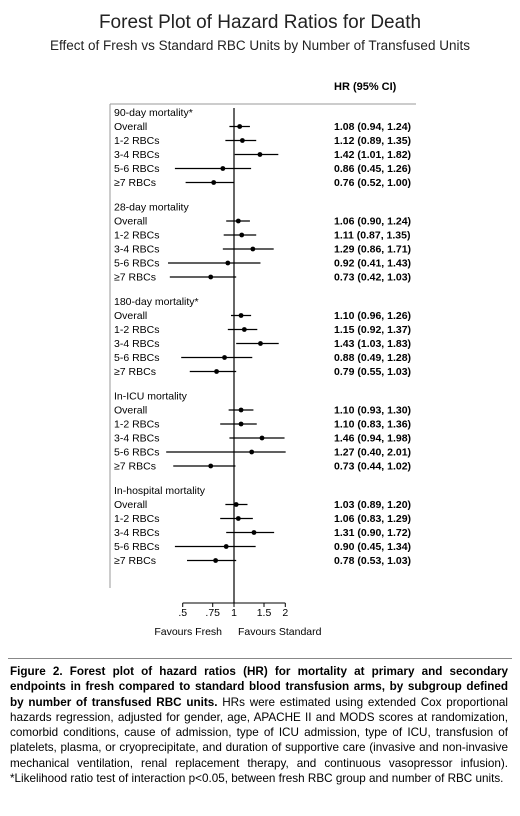 Image resolution: width=520 pixels, height=816 pixels. What do you see at coordinates (365, 87) in the screenshot?
I see `column-header: HR (95% CI)` at bounding box center [365, 87].